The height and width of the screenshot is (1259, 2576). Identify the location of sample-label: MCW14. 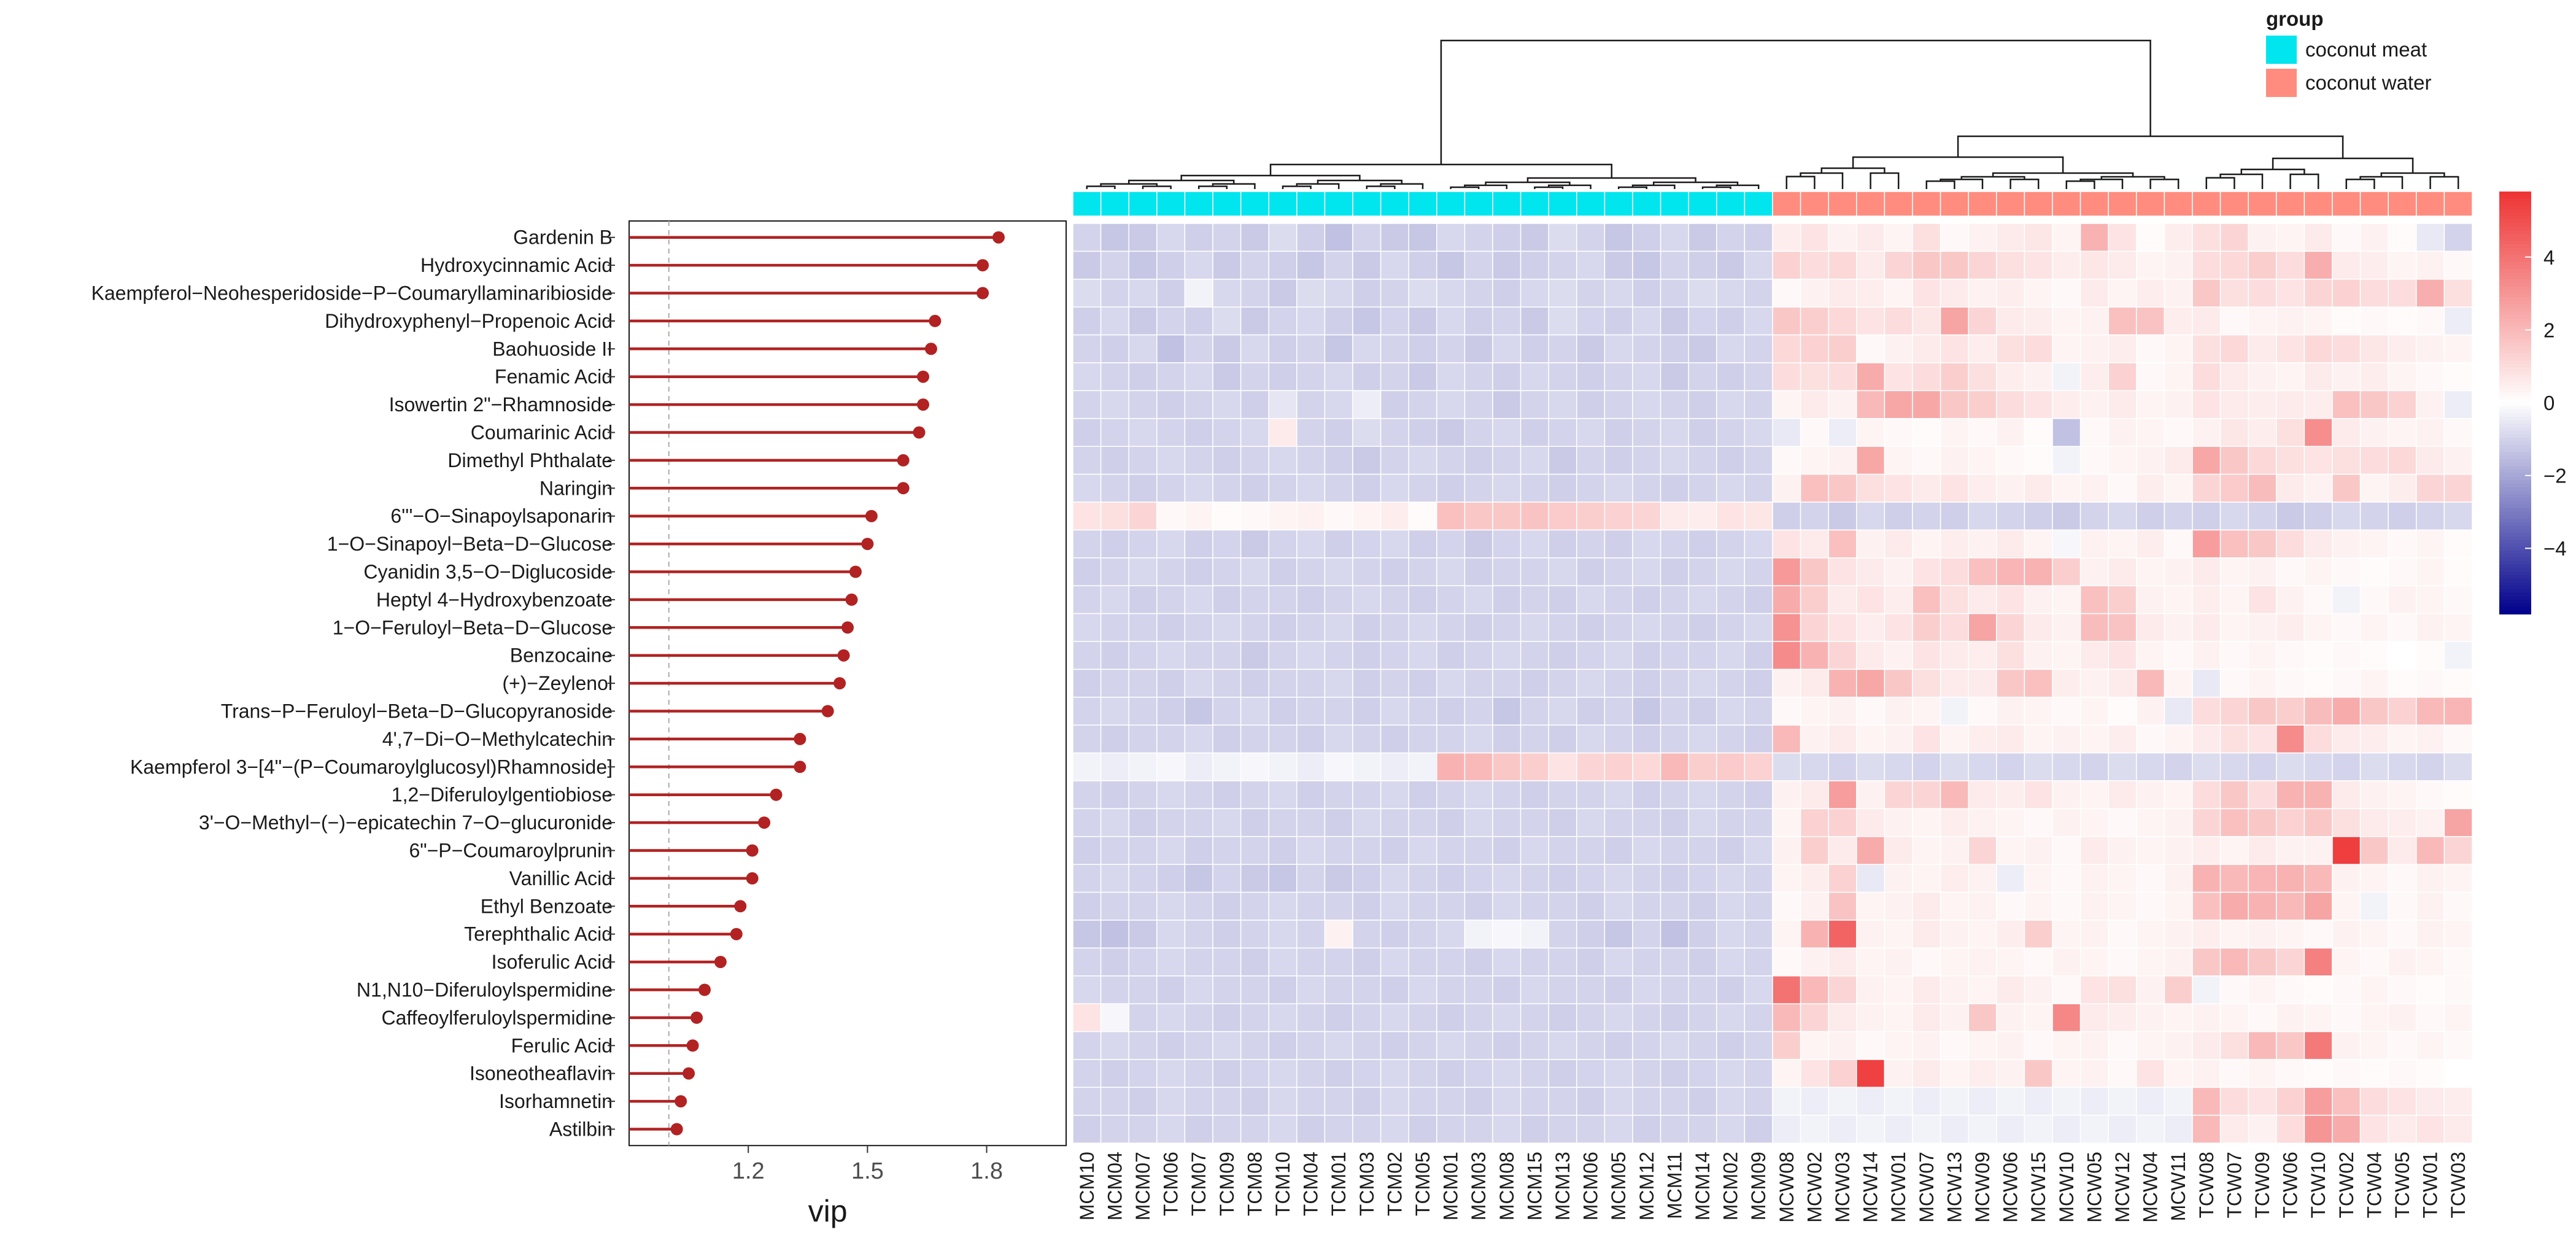
(1871, 1187).